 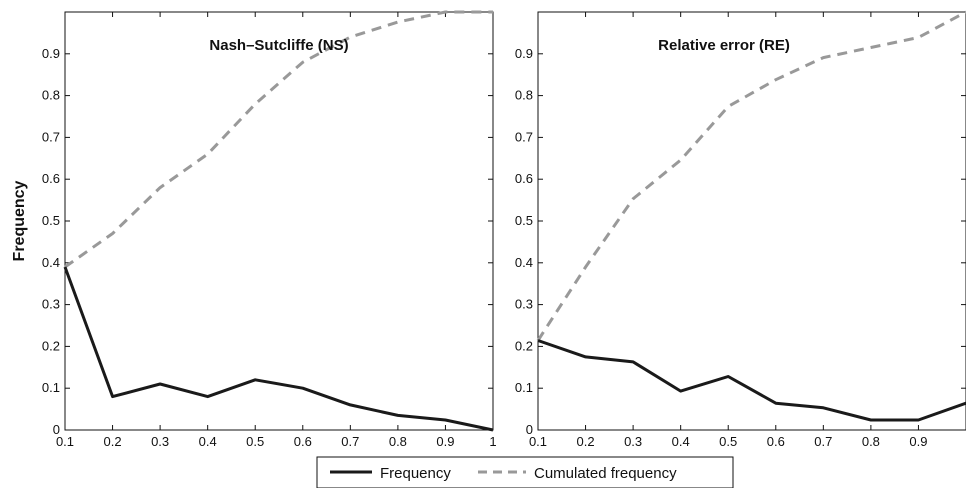 What do you see at coordinates (415, 473) in the screenshot?
I see `legend-label-frequency: Frequency` at bounding box center [415, 473].